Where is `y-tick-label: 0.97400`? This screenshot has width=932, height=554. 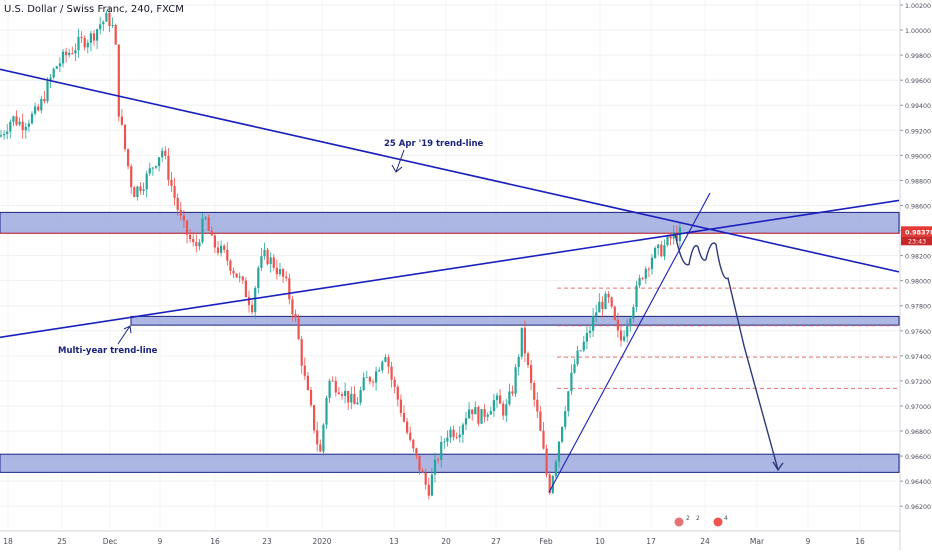 y-tick-label: 0.97400 is located at coordinates (918, 357).